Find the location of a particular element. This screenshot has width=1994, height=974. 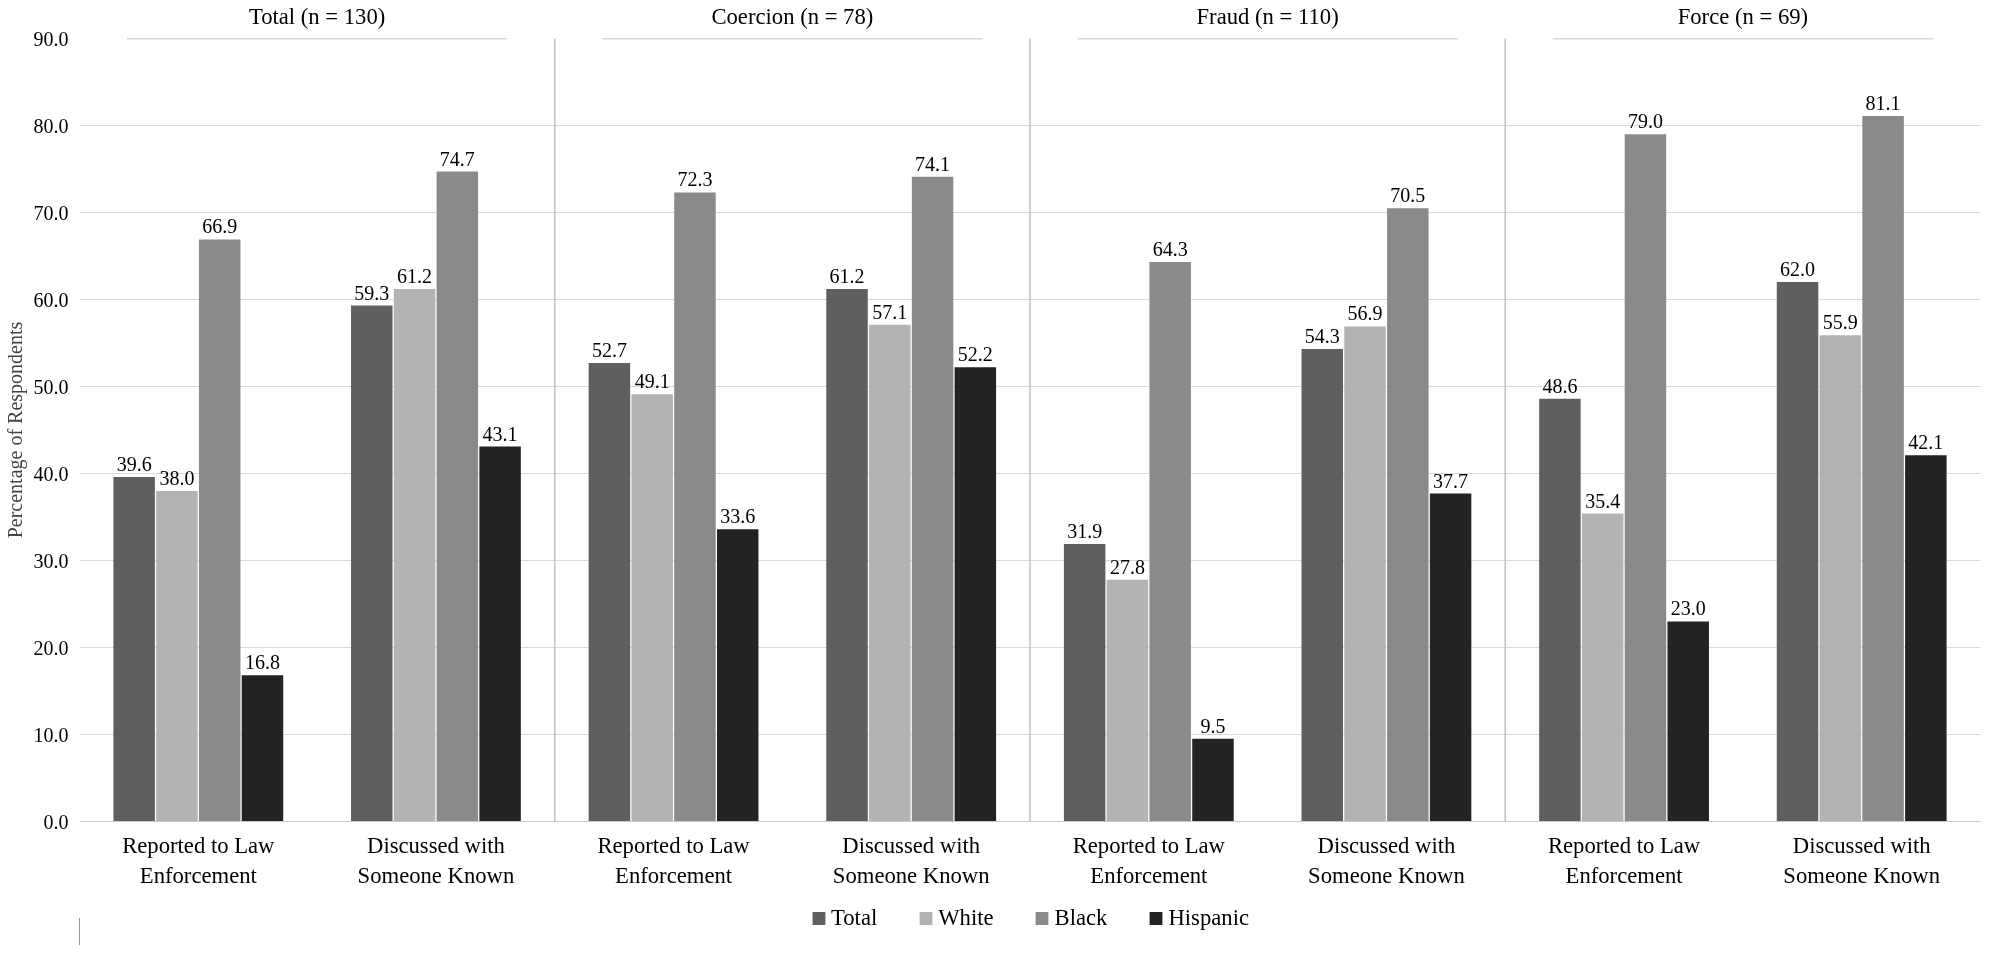

data-label: 55.9 is located at coordinates (1840, 322).